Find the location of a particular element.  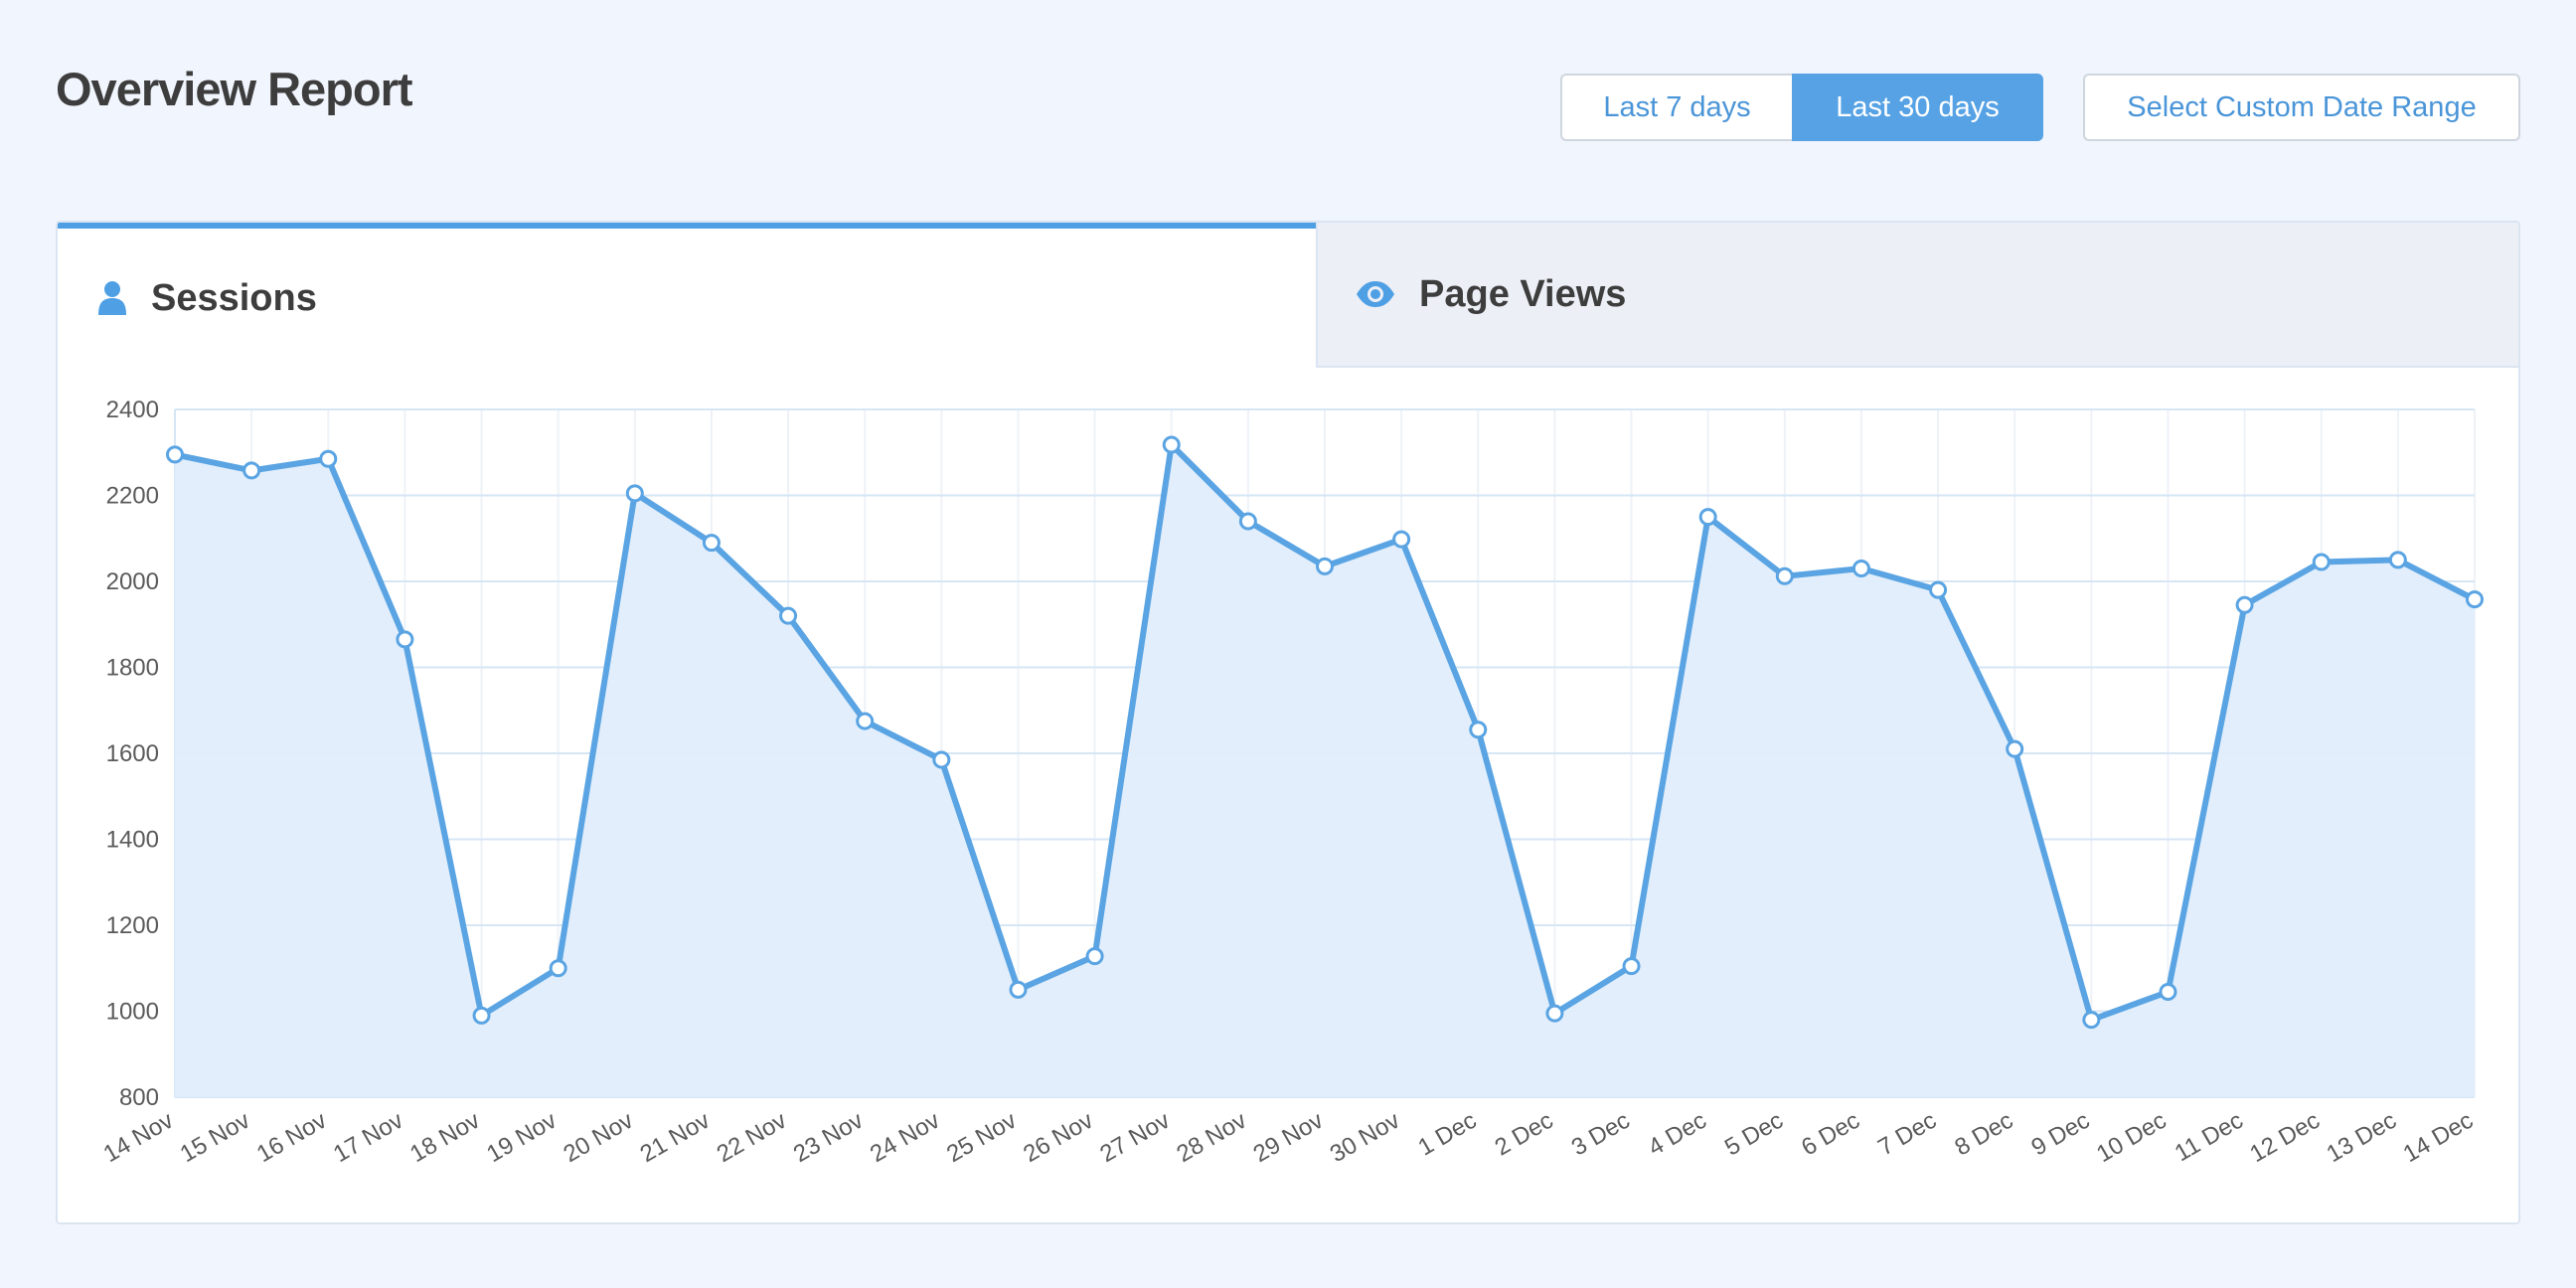

x-tick-label: 23 Nov is located at coordinates (828, 1137).